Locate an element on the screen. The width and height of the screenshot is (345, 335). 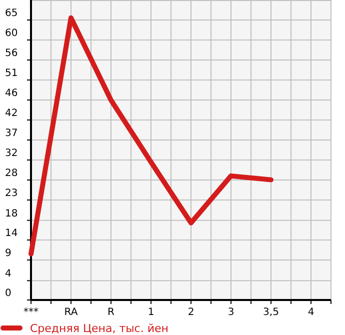
y-tick-label: 56 is located at coordinates (11, 54).